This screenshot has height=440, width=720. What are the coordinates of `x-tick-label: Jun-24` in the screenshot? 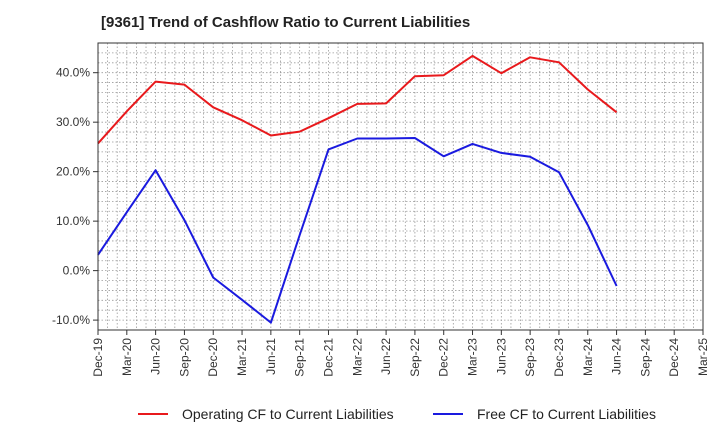 It's located at (617, 356).